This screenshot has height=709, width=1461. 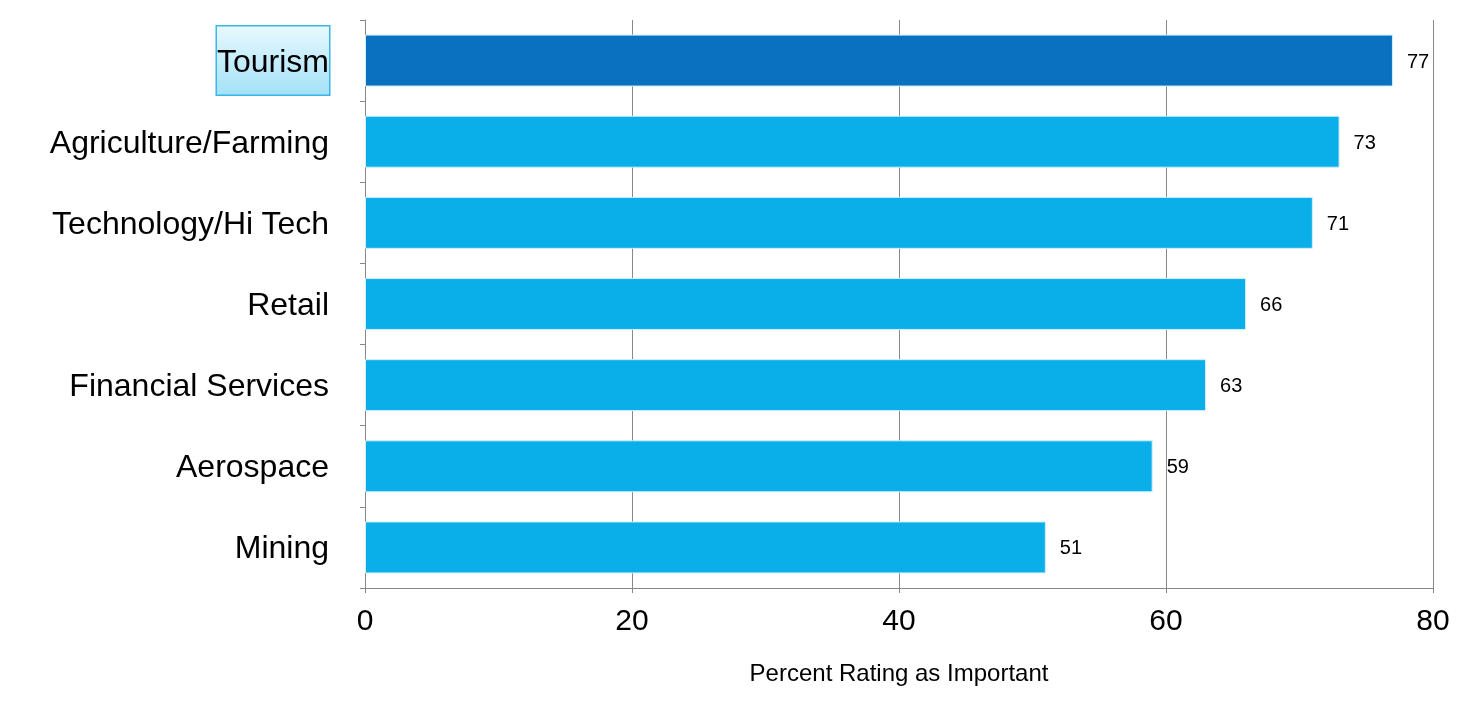 What do you see at coordinates (899, 619) in the screenshot?
I see `x-tick-label: 40` at bounding box center [899, 619].